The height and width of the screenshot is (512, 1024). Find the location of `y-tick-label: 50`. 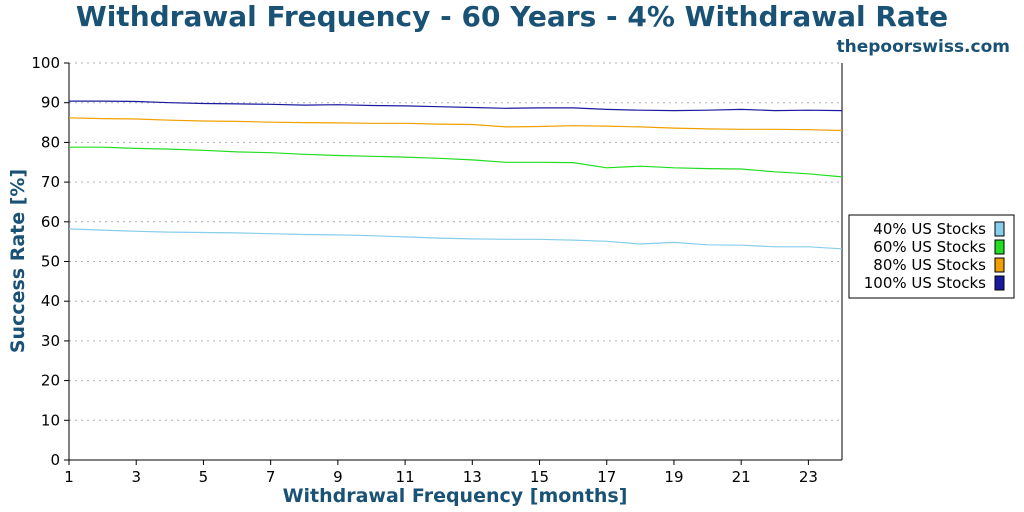

y-tick-label: 50 is located at coordinates (50, 262).